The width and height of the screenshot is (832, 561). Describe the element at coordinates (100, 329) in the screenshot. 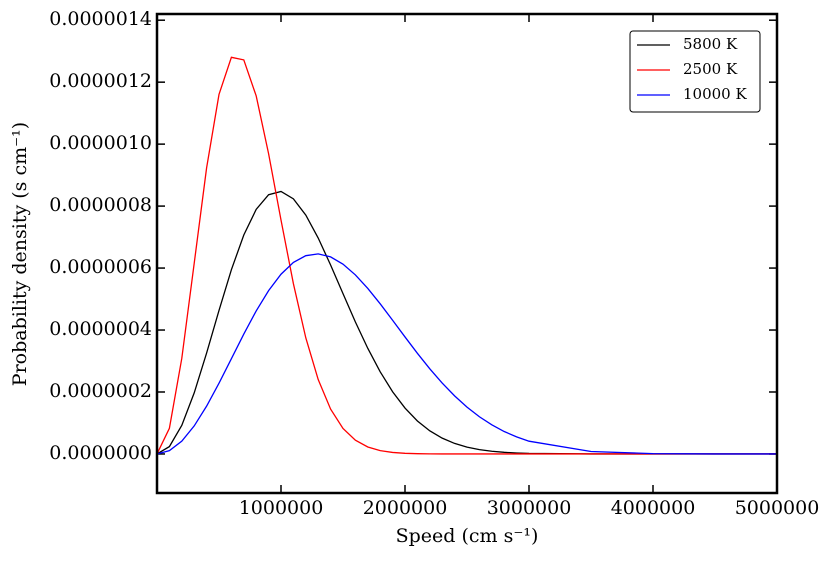

I see `y-tick-label: 0.0000004` at that location.